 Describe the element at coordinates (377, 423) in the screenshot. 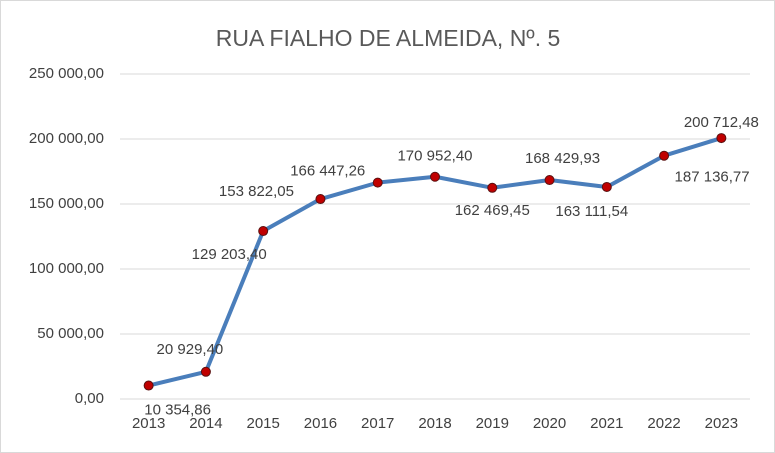

I see `x-tick-label: 2017` at that location.